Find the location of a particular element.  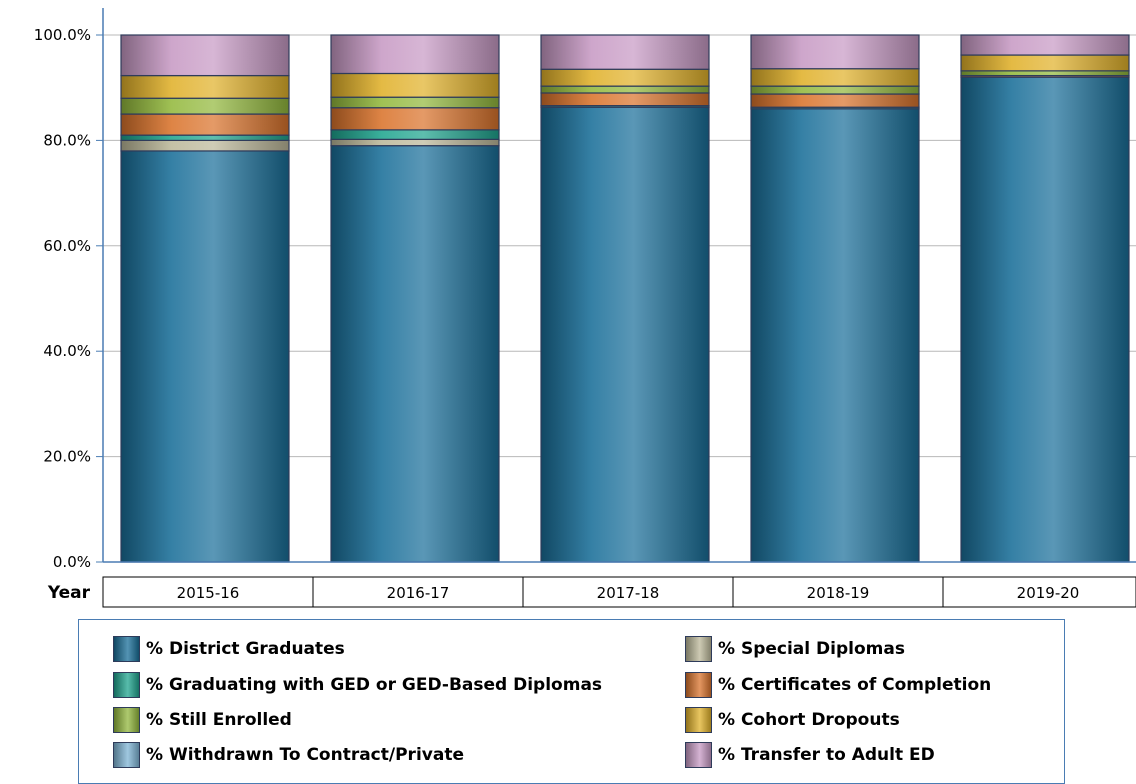

legend-item: % Still Enrolled is located at coordinates (202, 720).